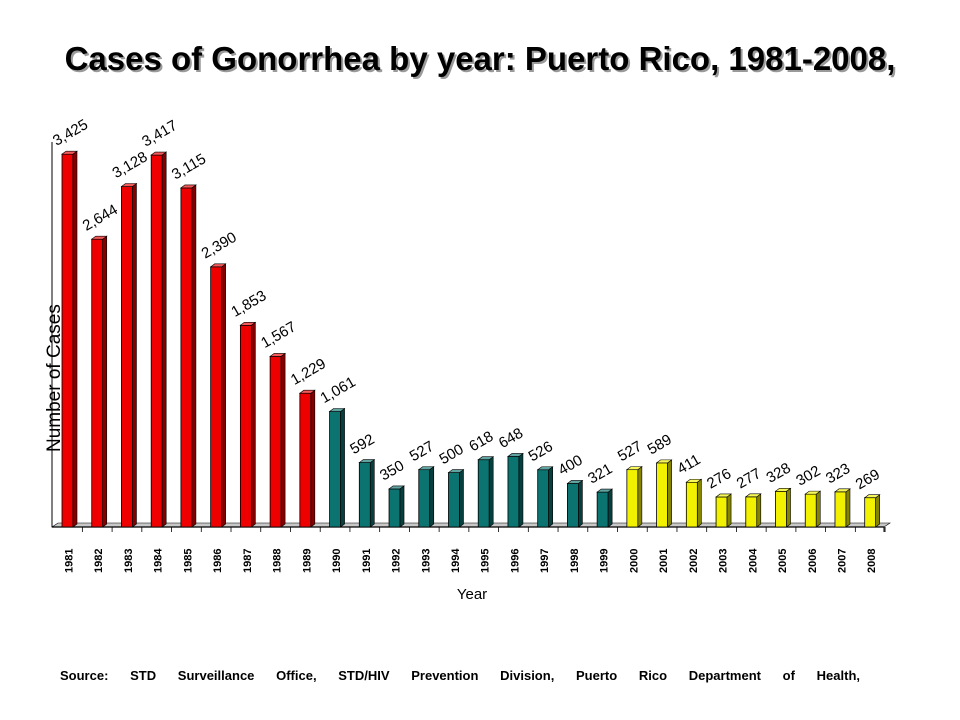 The image size is (960, 720). What do you see at coordinates (248, 303) in the screenshot?
I see `value-label-1987: 1,853` at bounding box center [248, 303].